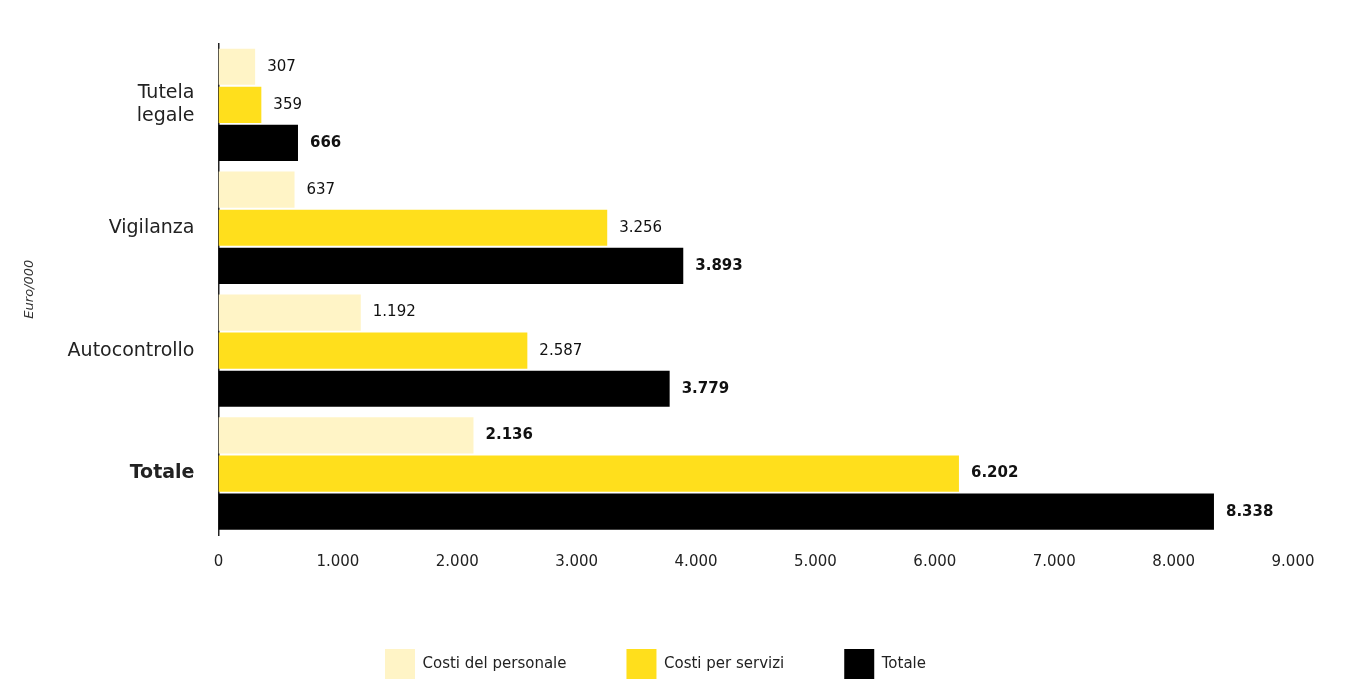 The width and height of the screenshot is (1361, 697). What do you see at coordinates (509, 434) in the screenshot?
I see `data-label: 2.136` at bounding box center [509, 434].